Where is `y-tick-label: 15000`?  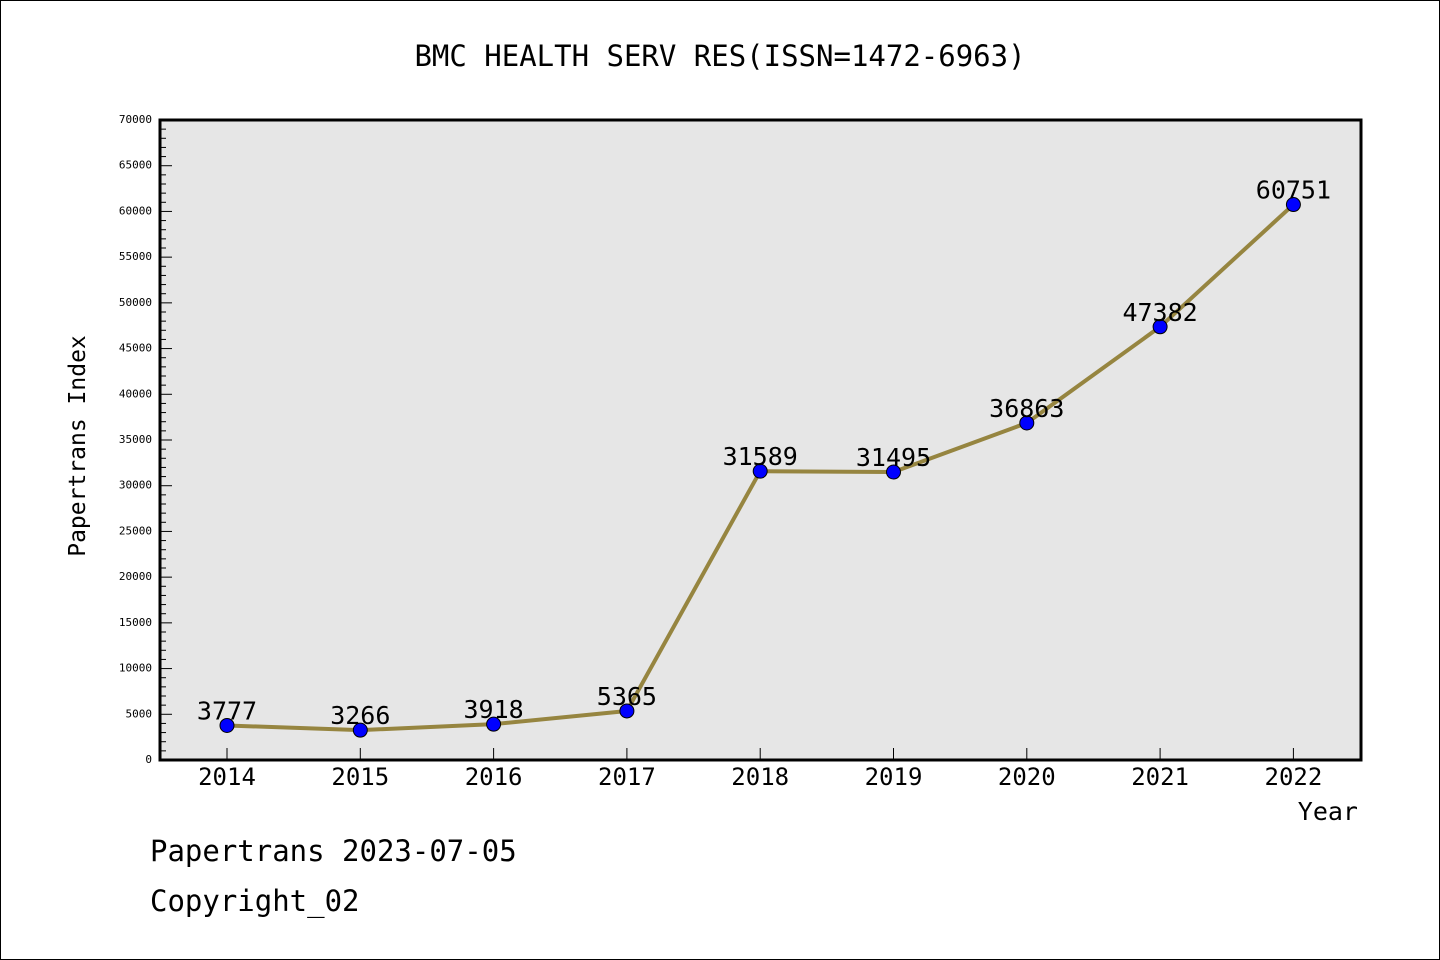
y-tick-label: 15000 is located at coordinates (135, 622).